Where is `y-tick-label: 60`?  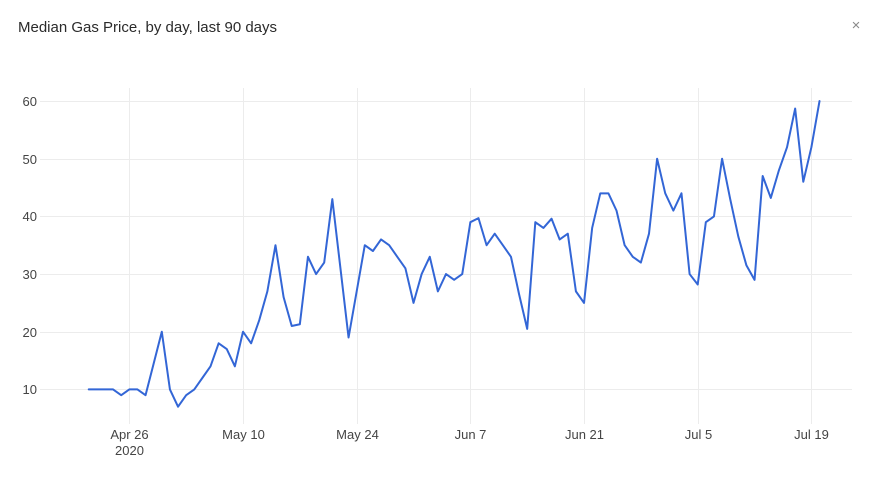 y-tick-label: 60 is located at coordinates (30, 101).